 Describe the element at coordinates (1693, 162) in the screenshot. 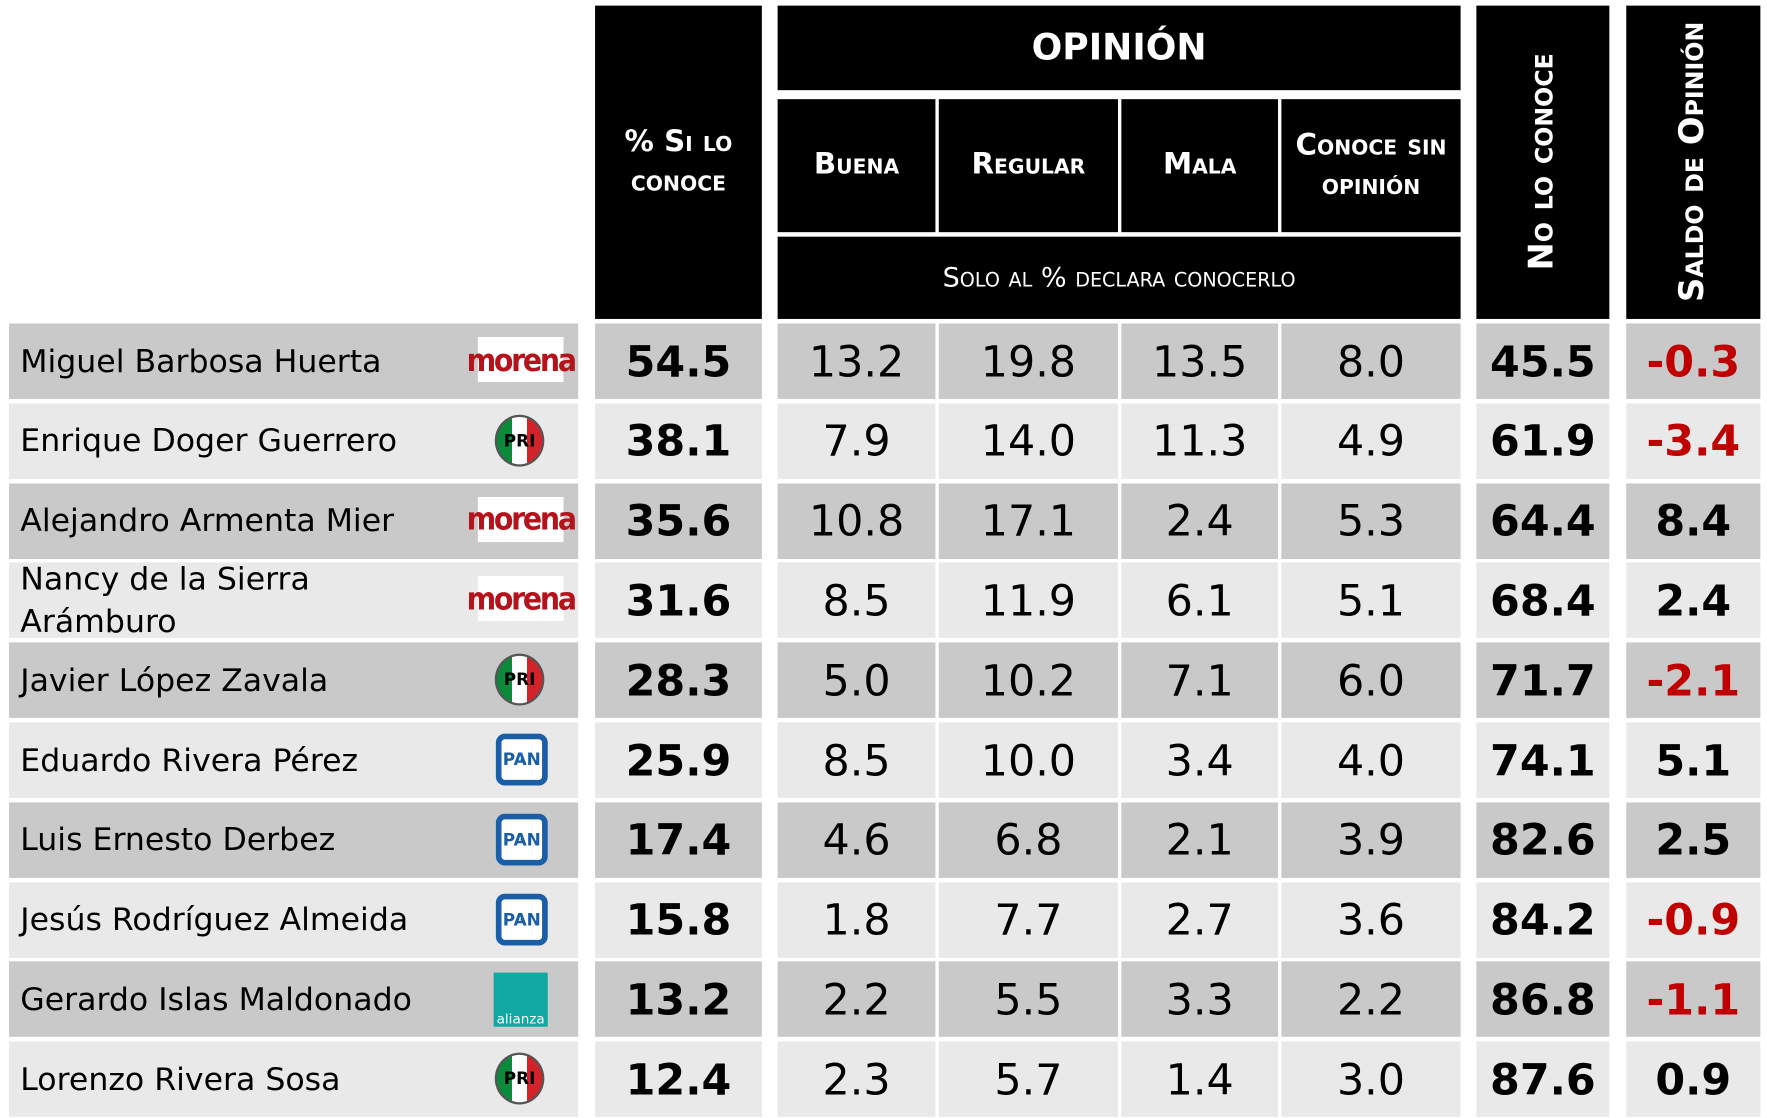

I see `header-balance: Saldo de Opinión` at that location.